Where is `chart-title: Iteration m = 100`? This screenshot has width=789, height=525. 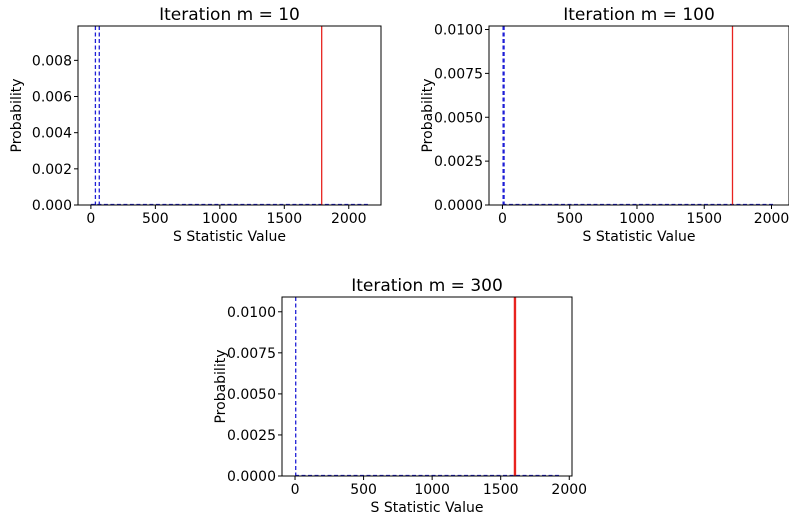
chart-title: Iteration m = 100 is located at coordinates (639, 15).